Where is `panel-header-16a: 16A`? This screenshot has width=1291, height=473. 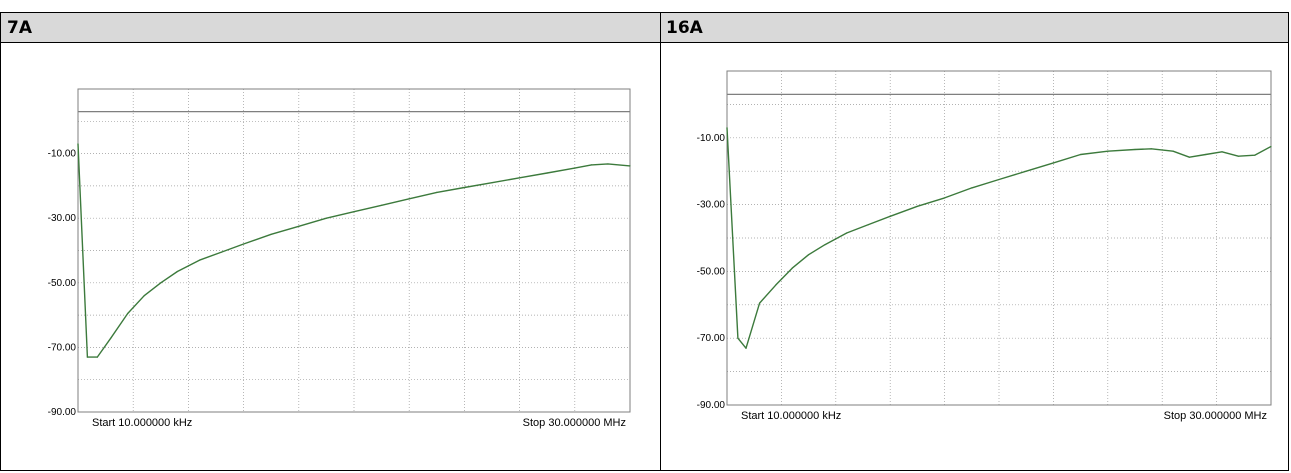
panel-header-16a: 16A is located at coordinates (974, 28).